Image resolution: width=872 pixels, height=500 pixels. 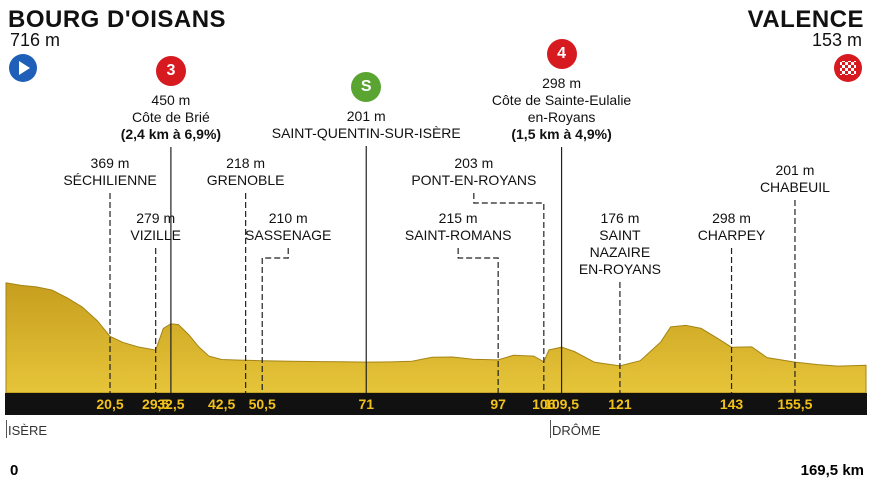 I want to click on point-name: Côte de Brié, so click(x=170, y=117).